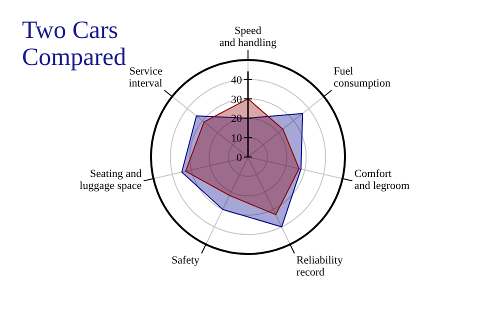  What do you see at coordinates (236, 100) in the screenshot?
I see `y-tick-label: 30` at bounding box center [236, 100].